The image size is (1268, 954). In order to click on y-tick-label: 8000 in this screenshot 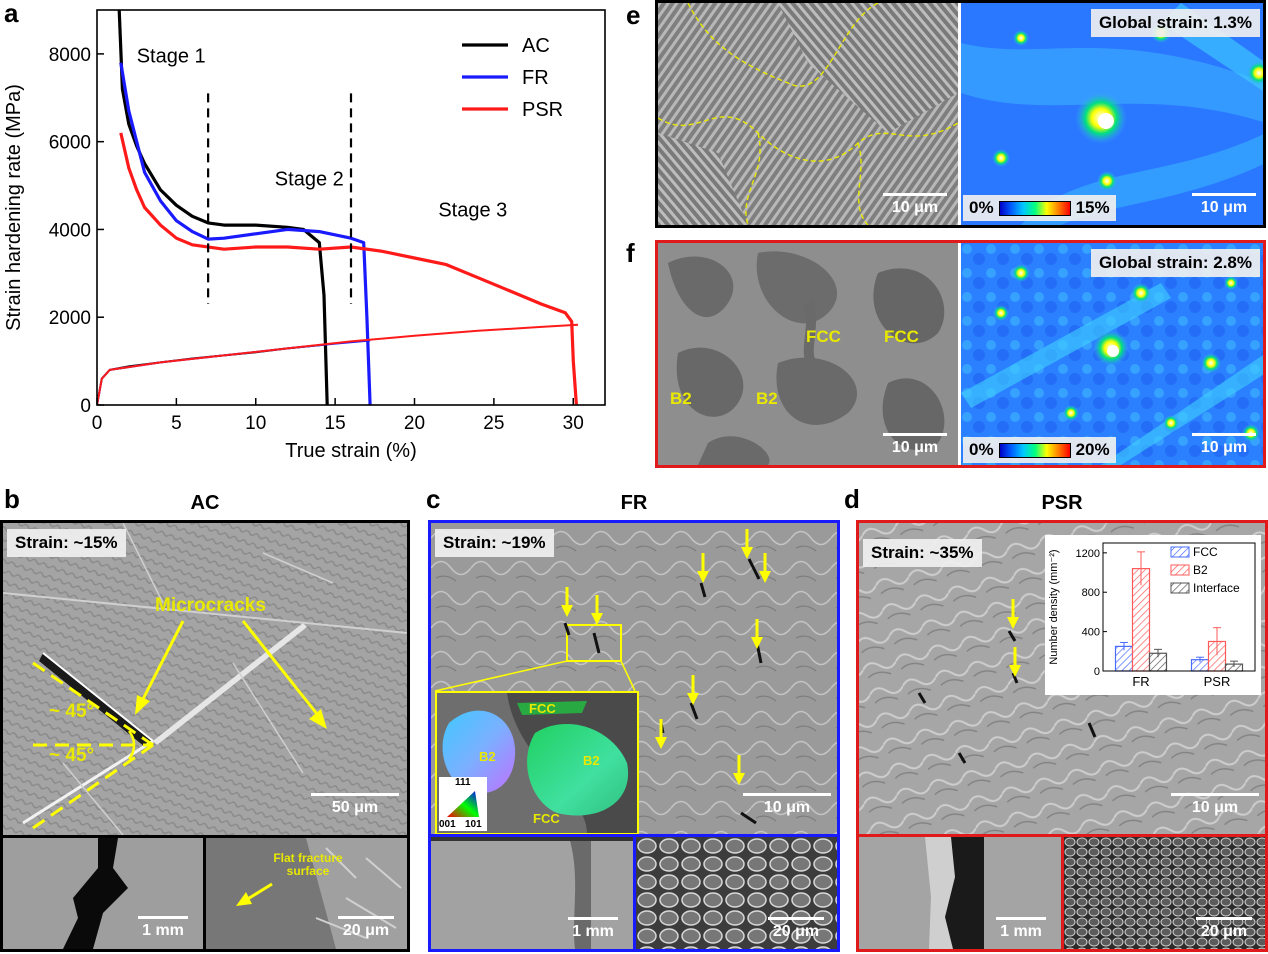, I will do `click(70, 55)`.